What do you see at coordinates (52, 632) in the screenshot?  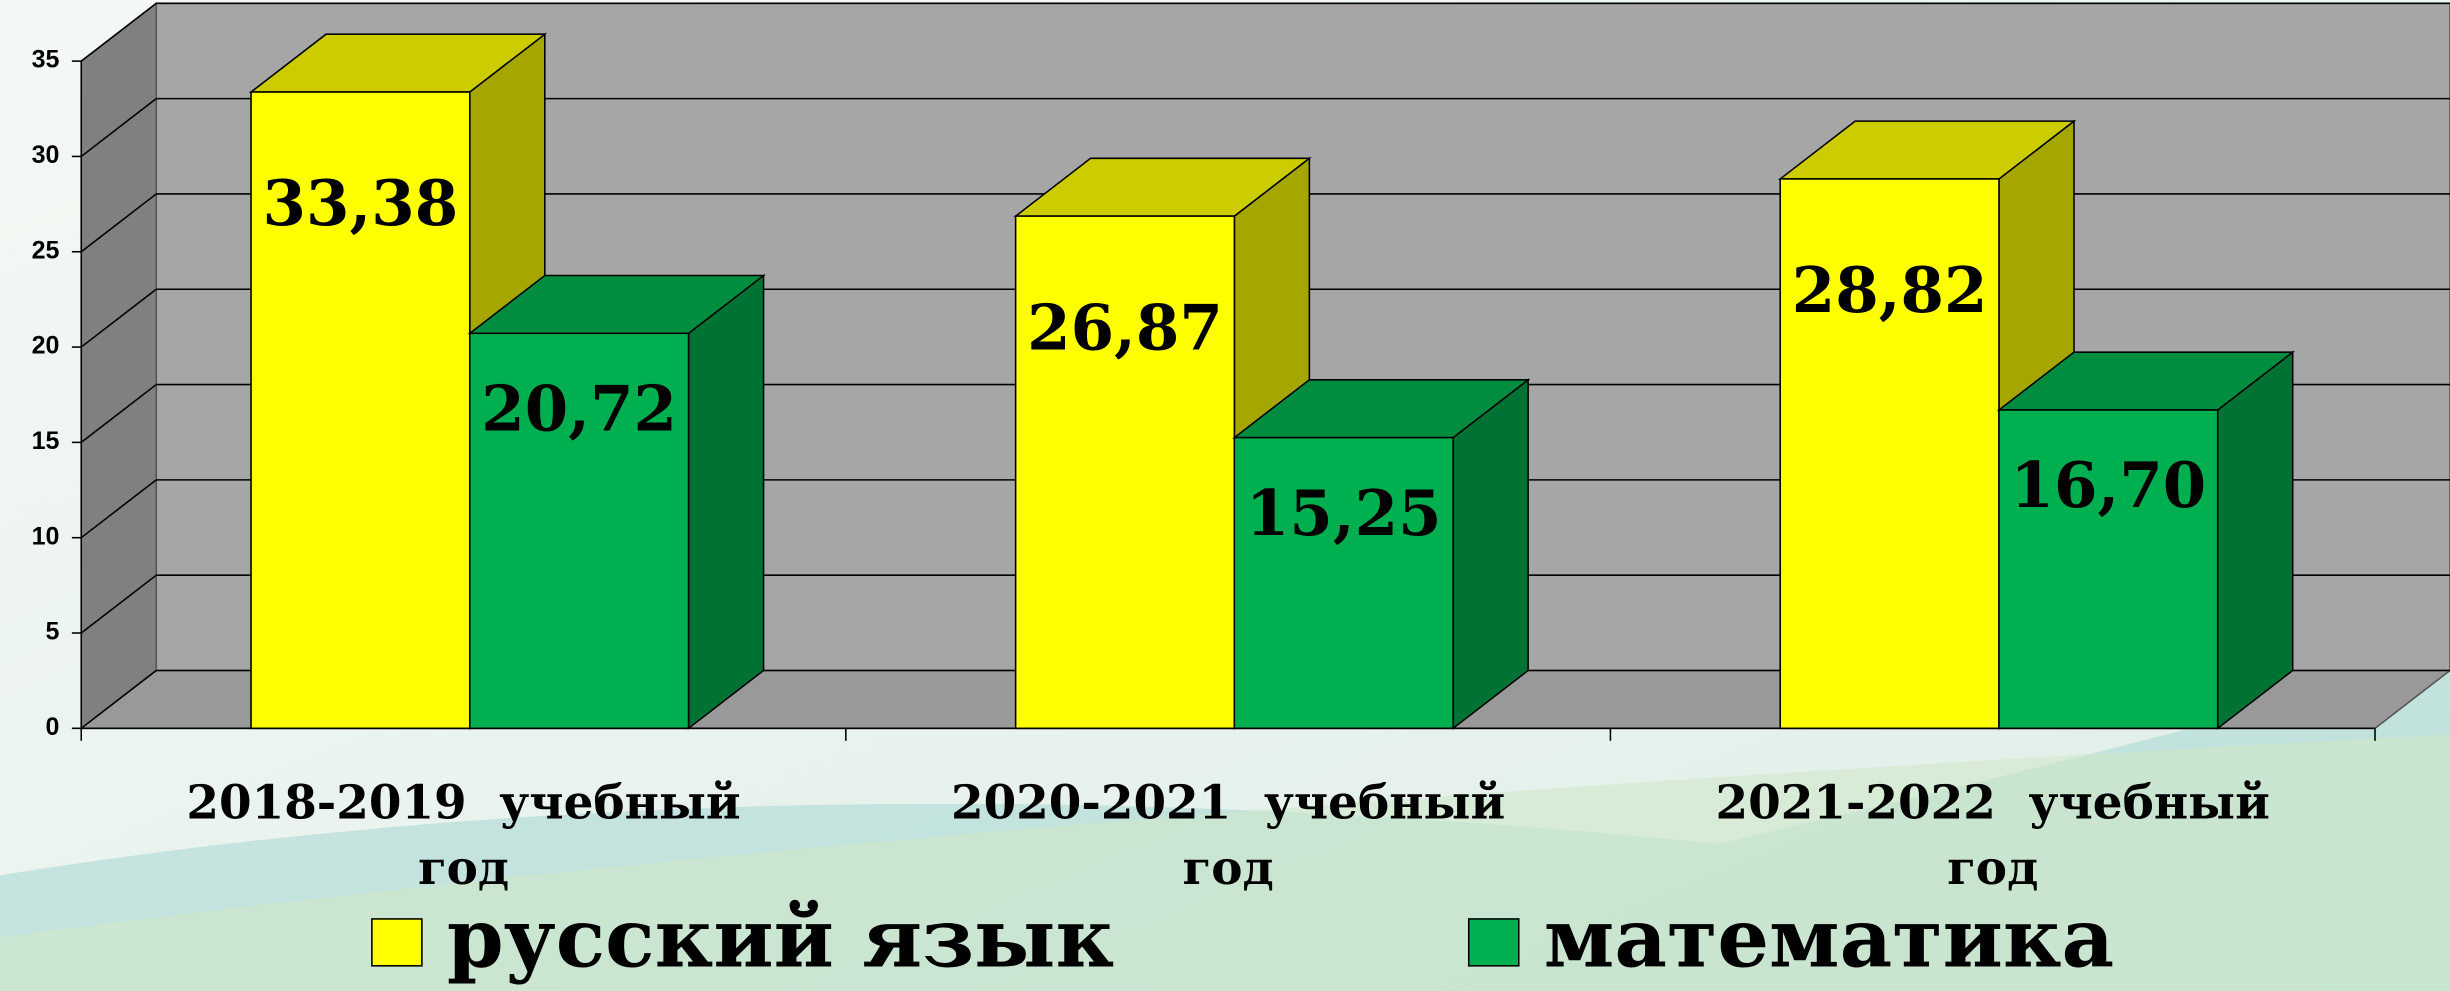 I see `y-tick-label: 5` at bounding box center [52, 632].